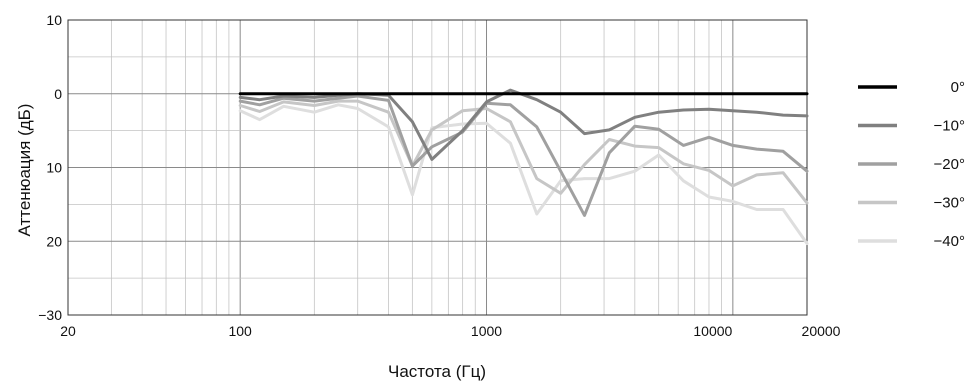 This screenshot has width=966, height=381. Describe the element at coordinates (958, 87) in the screenshot. I see `legend-label: 0°` at that location.